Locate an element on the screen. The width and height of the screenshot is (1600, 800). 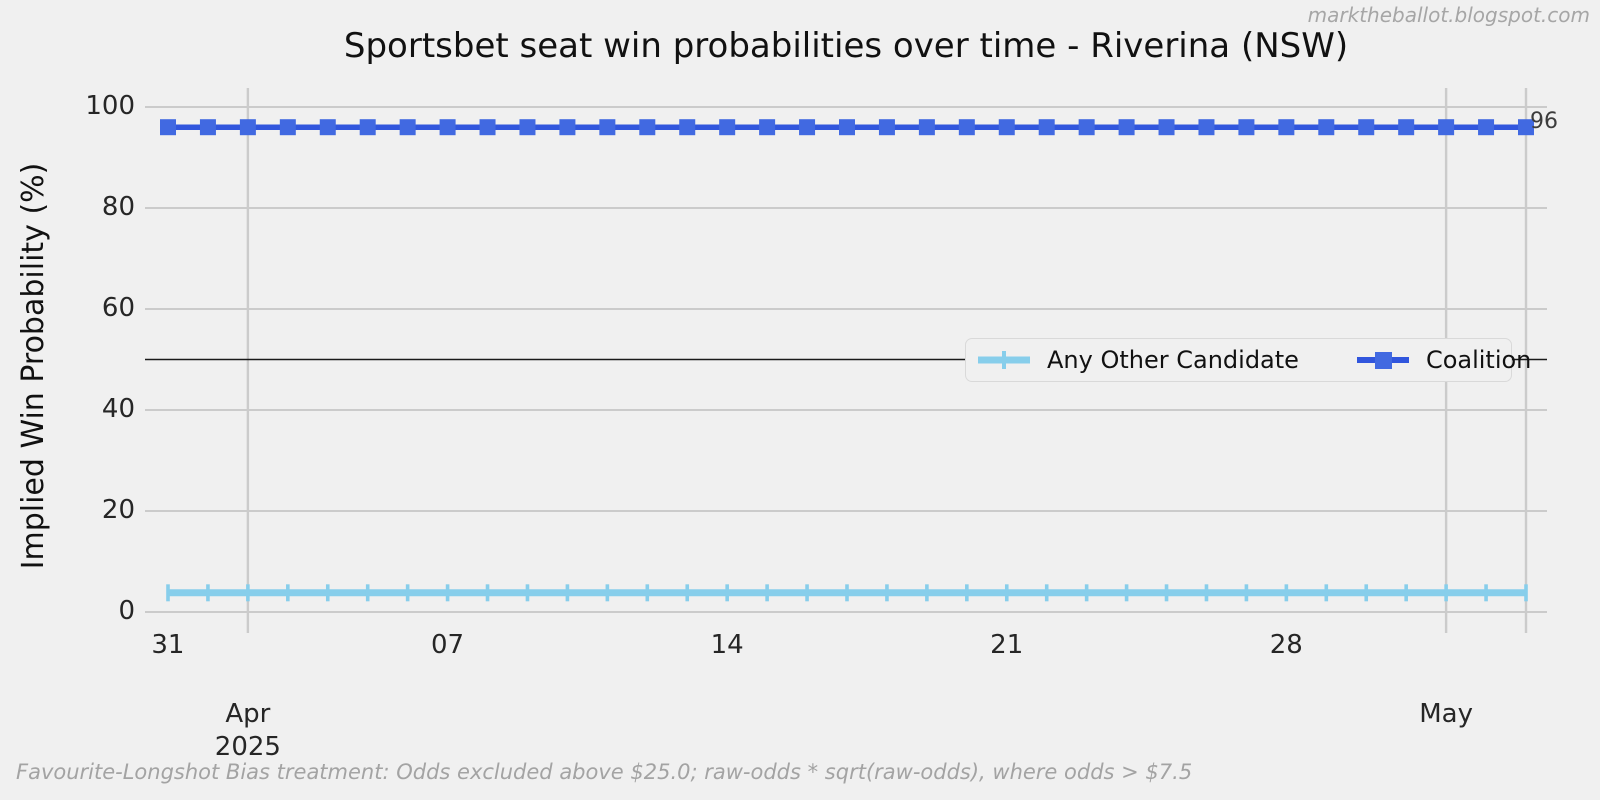
y-tick-label: 100 is located at coordinates (110, 106).